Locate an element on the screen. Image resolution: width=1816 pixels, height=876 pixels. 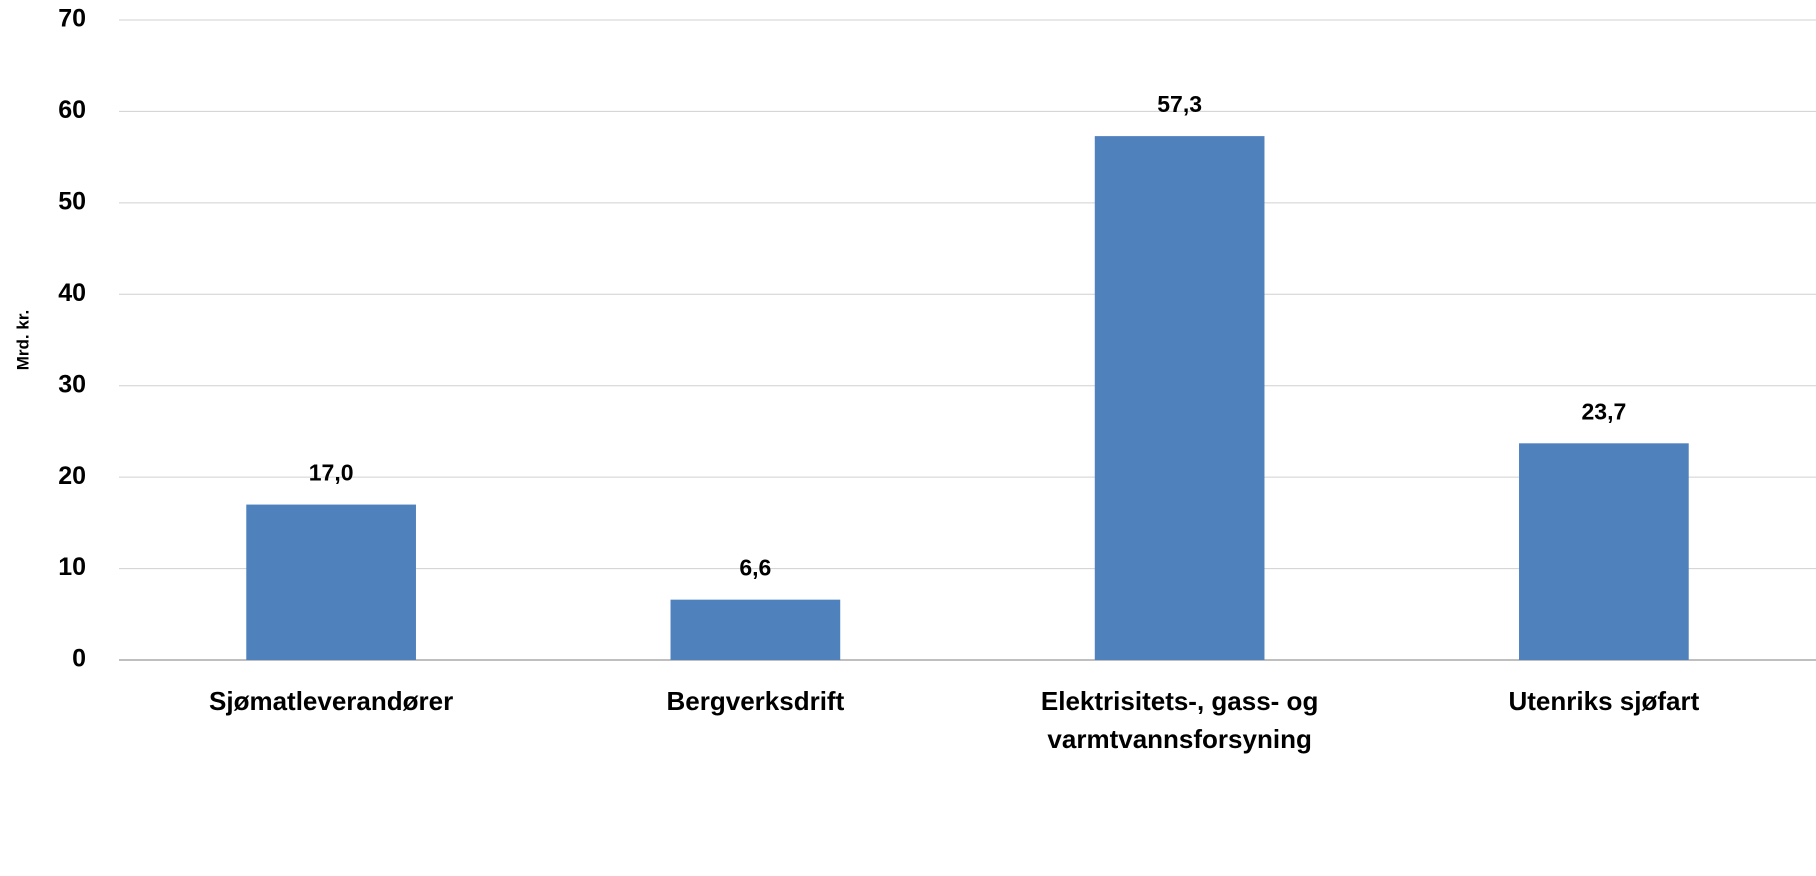
y-axis-label: Mrd. kr. is located at coordinates (22, 340).